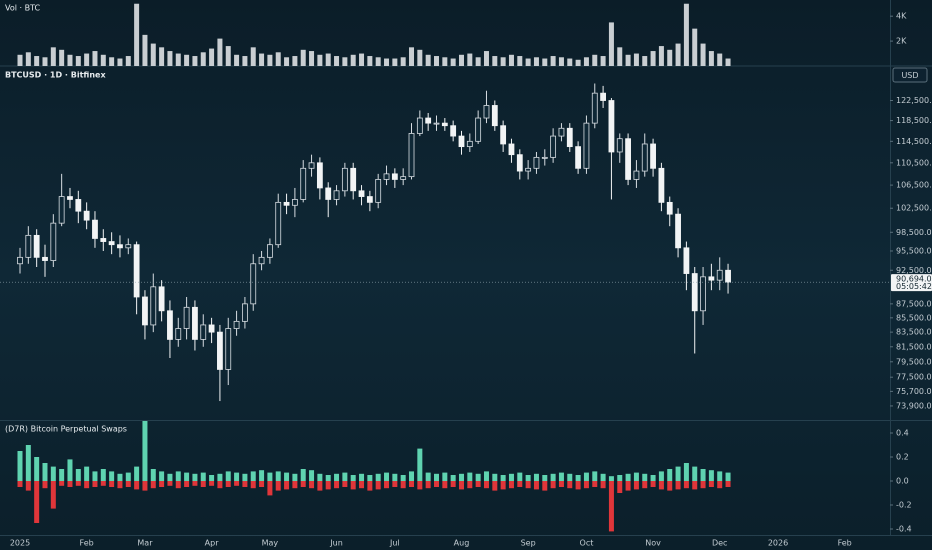  I want to click on time-axis-label: Apr, so click(212, 543).